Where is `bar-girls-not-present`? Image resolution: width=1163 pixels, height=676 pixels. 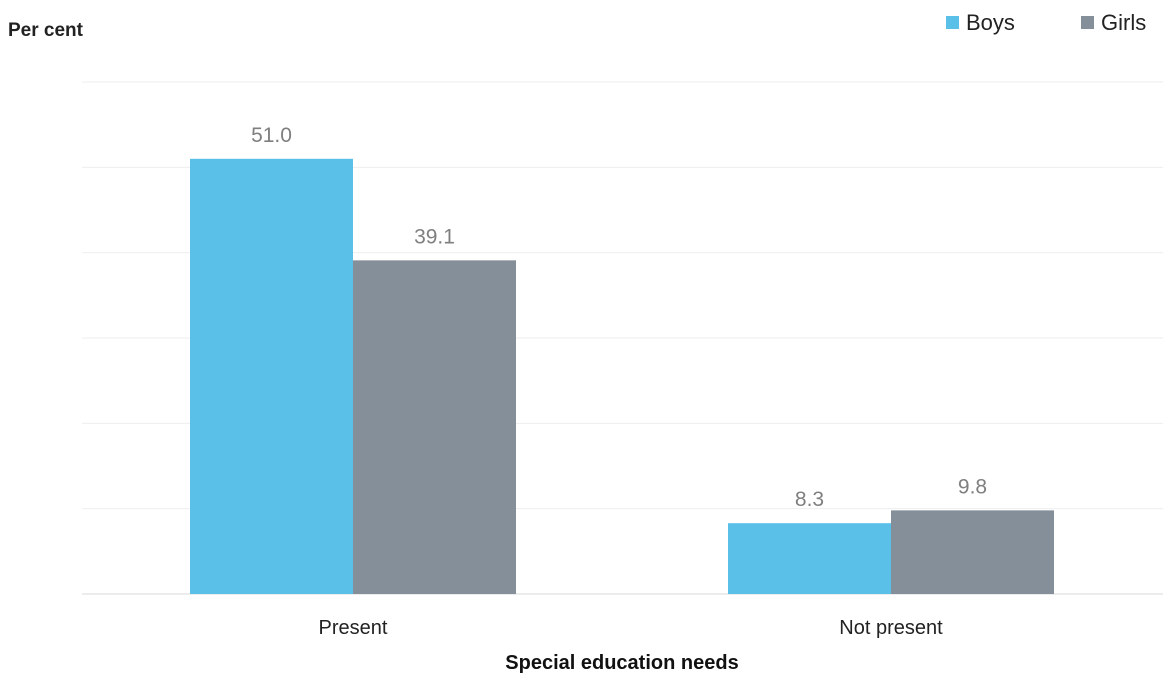
bar-girls-not-present is located at coordinates (972, 552).